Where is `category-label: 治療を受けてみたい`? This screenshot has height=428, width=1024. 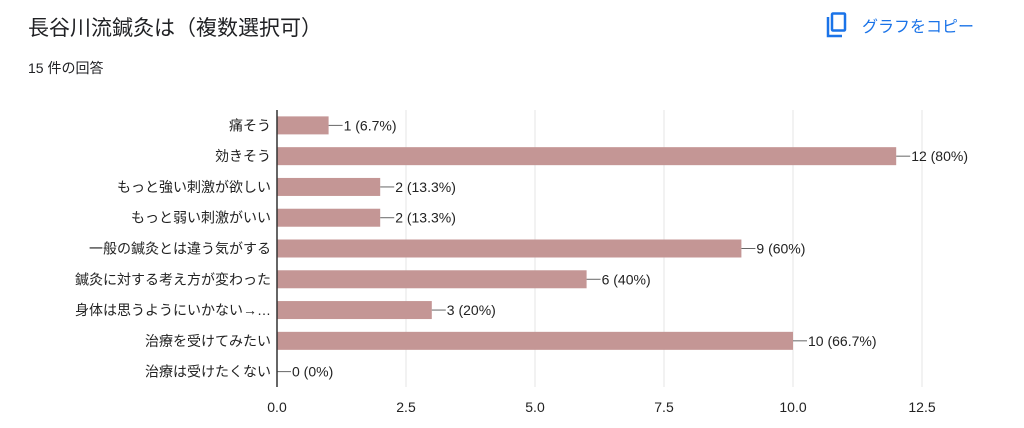 category-label: 治療を受けてみたい is located at coordinates (208, 341).